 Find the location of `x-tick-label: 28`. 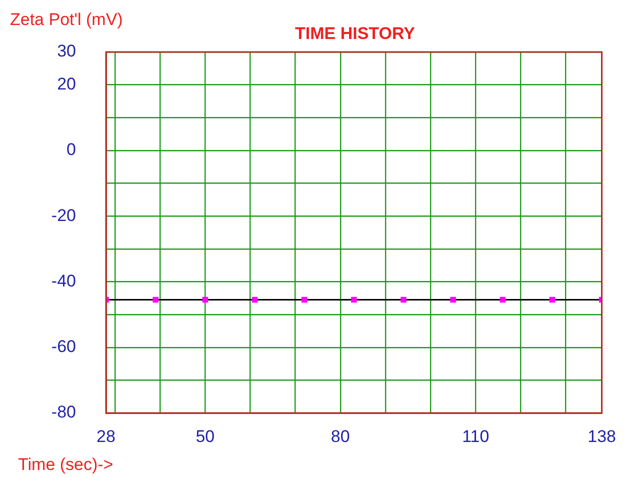

x-tick-label: 28 is located at coordinates (106, 436).